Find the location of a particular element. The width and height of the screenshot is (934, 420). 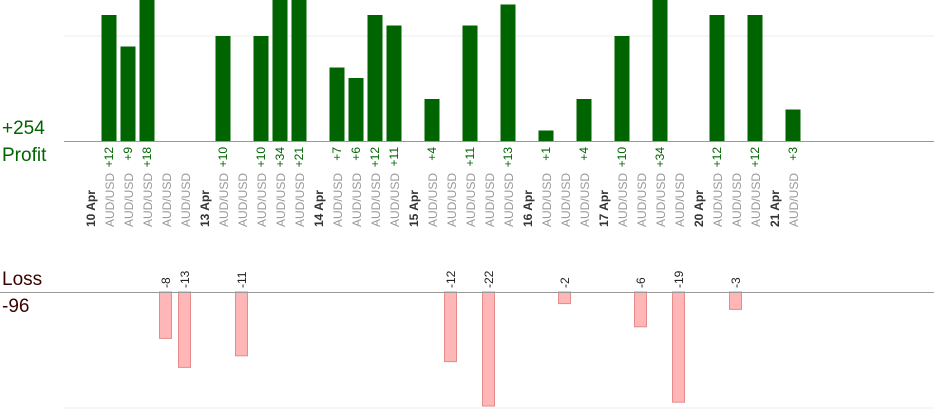

profit-value-label: +7 is located at coordinates (337, 154).